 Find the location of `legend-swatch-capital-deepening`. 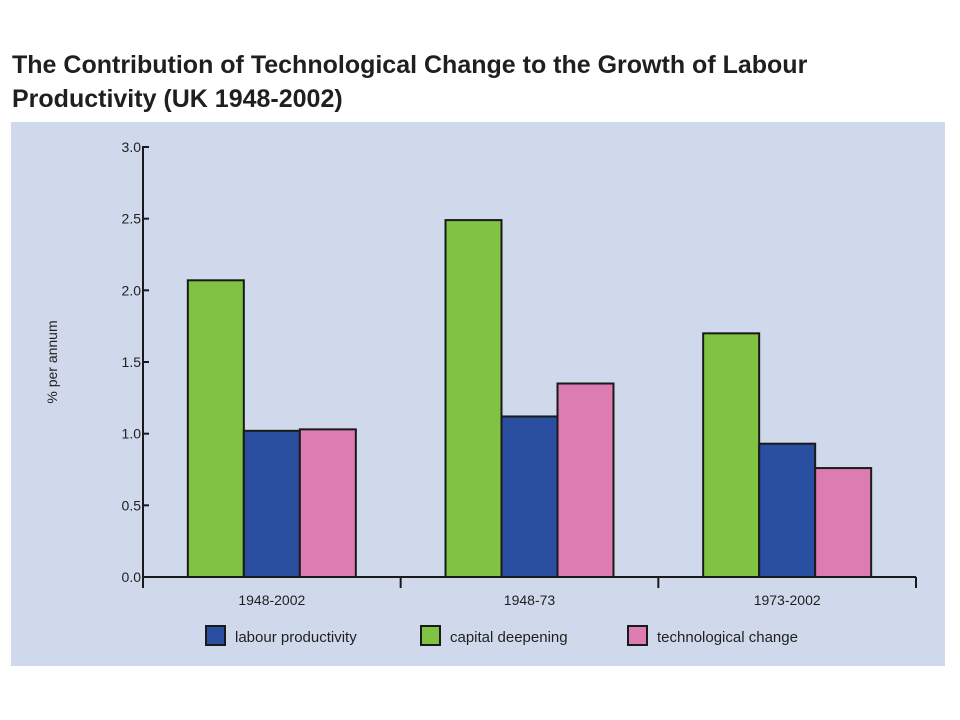

legend-swatch-capital-deepening is located at coordinates (430, 635).